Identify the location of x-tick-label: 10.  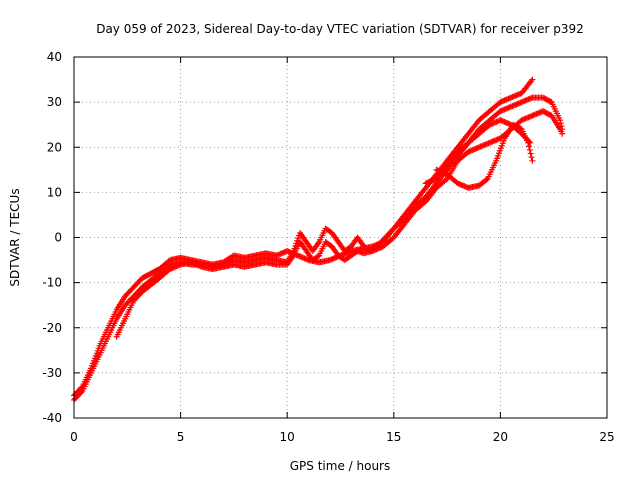
(287, 437).